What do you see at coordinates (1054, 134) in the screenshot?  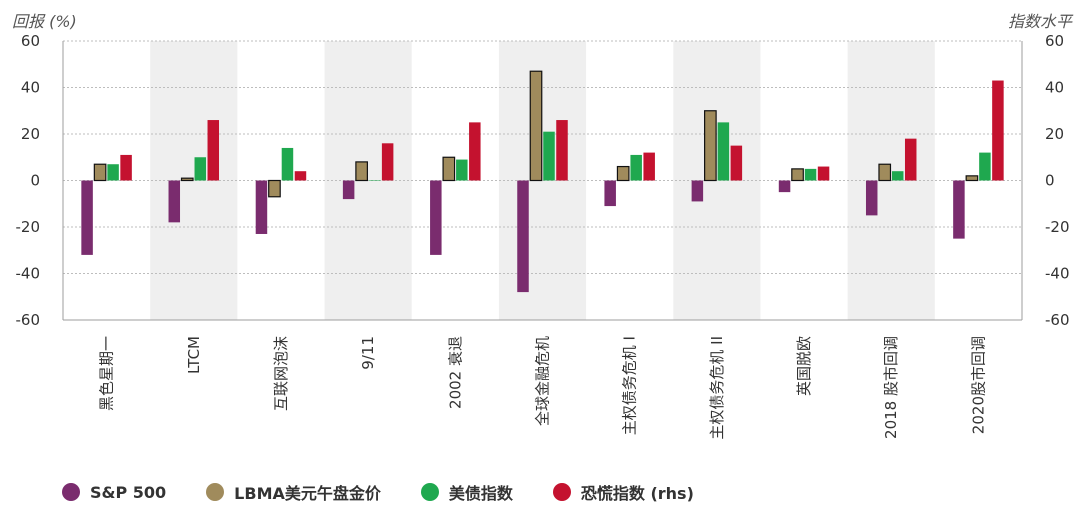 I see `y-tick-label-right: 20` at bounding box center [1054, 134].